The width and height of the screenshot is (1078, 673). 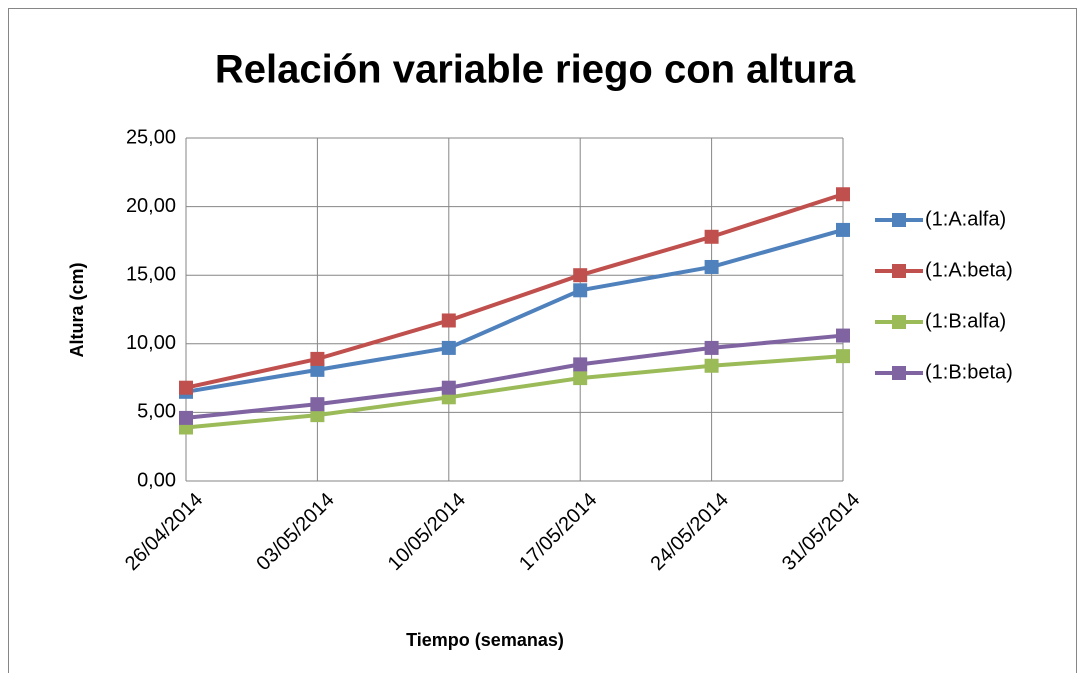 I want to click on legend-label: (1:B:alfa), so click(x=965, y=321).